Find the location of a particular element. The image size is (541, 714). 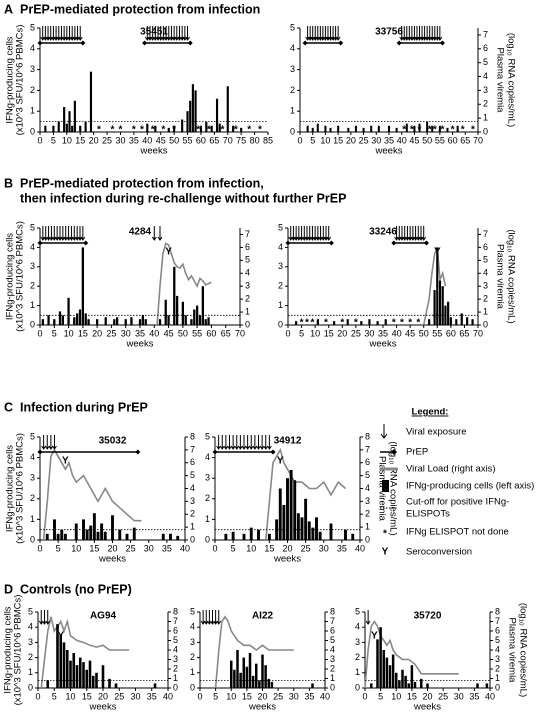

x-tick-label: 85 is located at coordinates (268, 140).